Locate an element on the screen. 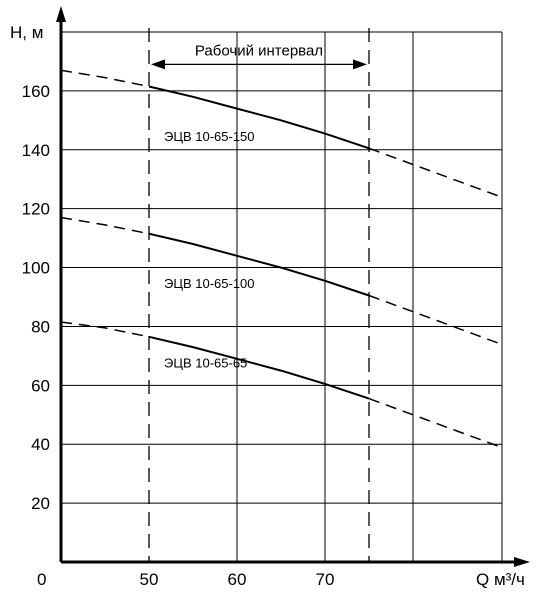 The image size is (537, 593). y-axis-arrow is located at coordinates (61, 14).